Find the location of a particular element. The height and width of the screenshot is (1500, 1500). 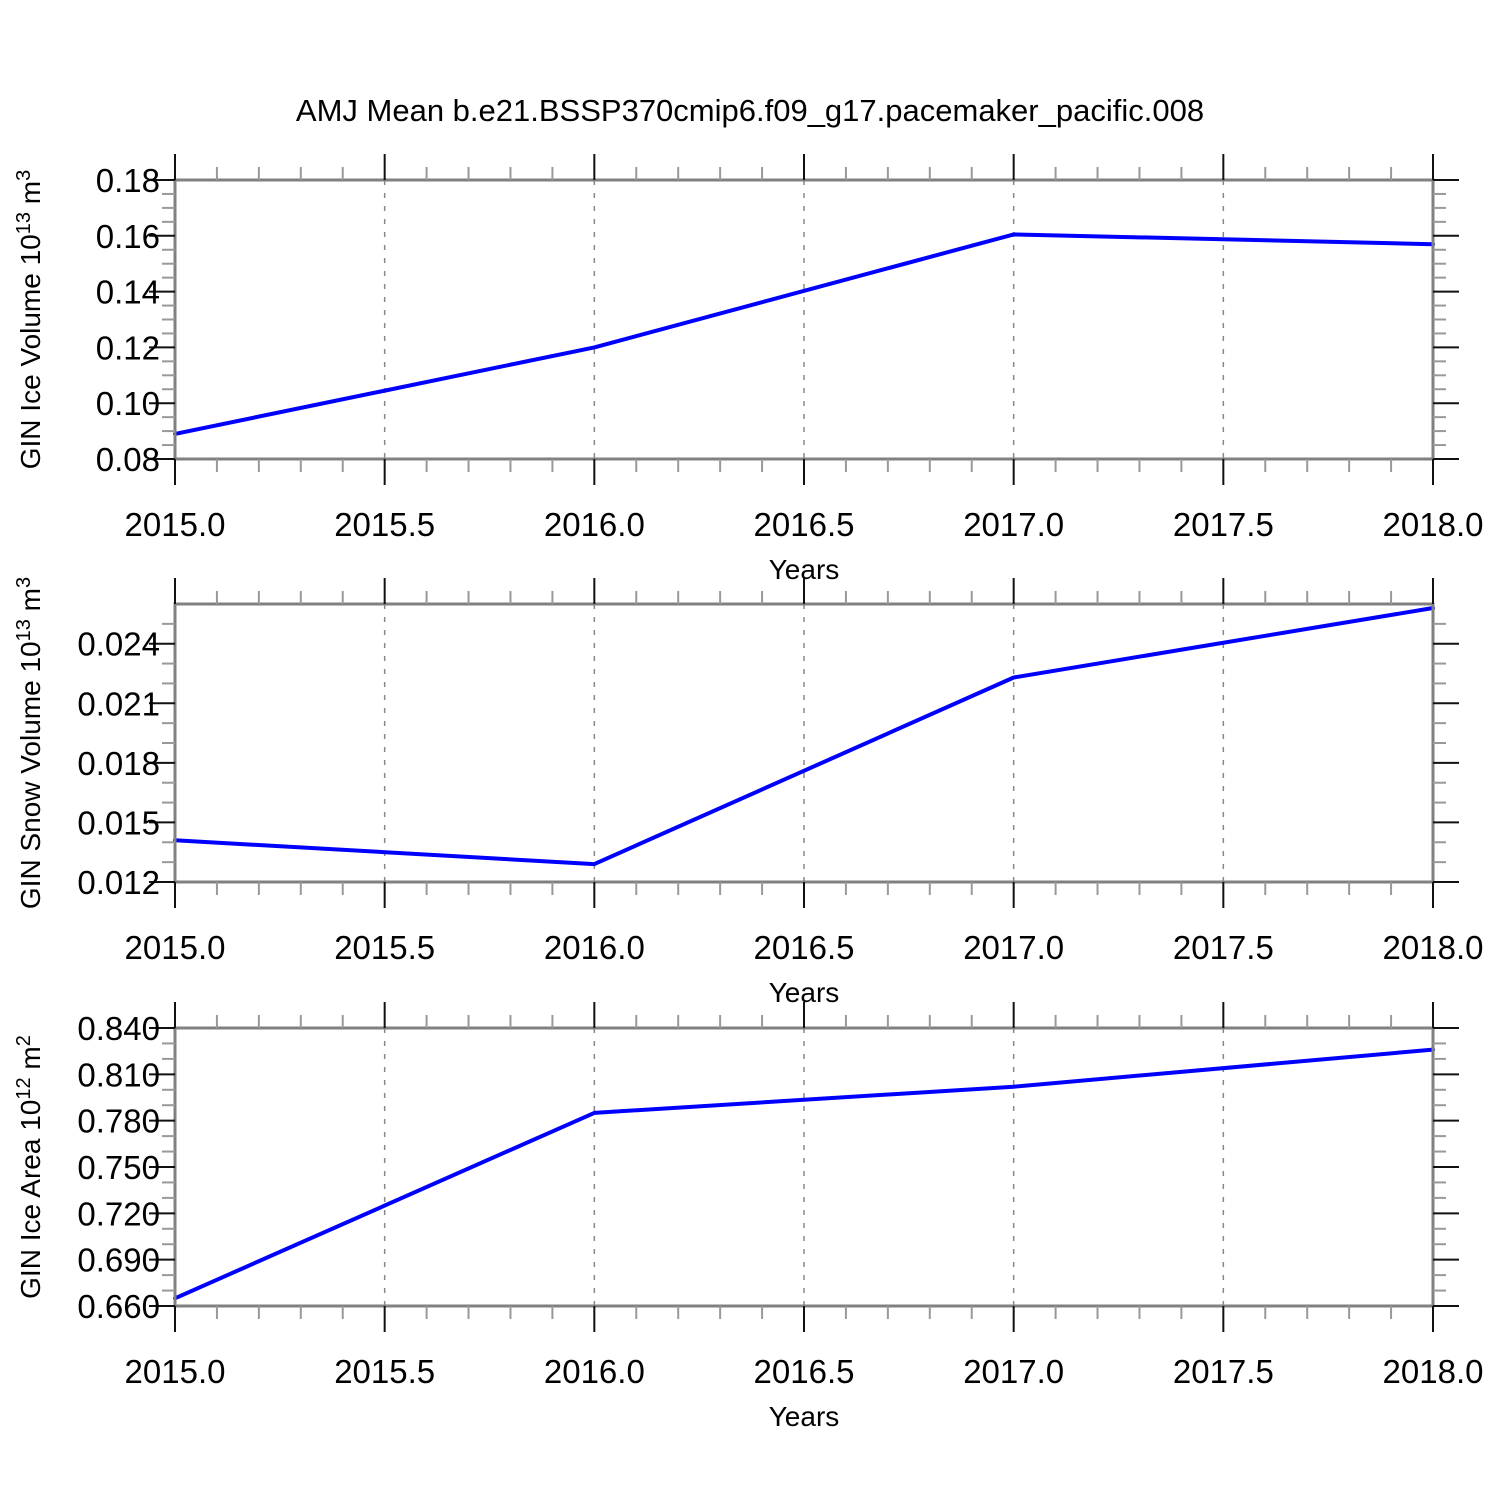

y-tick-label: 0.12 is located at coordinates (128, 347).